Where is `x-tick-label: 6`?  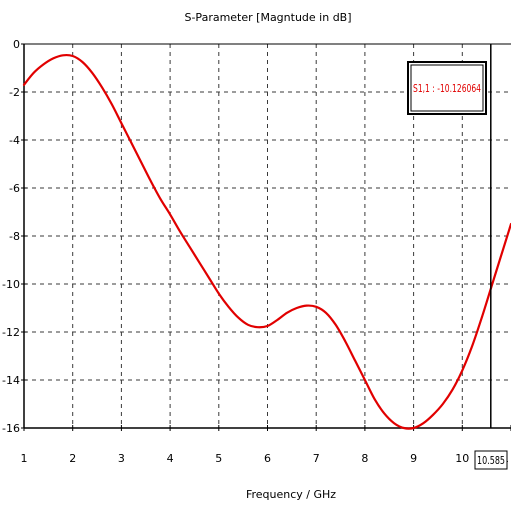 x-tick-label: 6 is located at coordinates (267, 458).